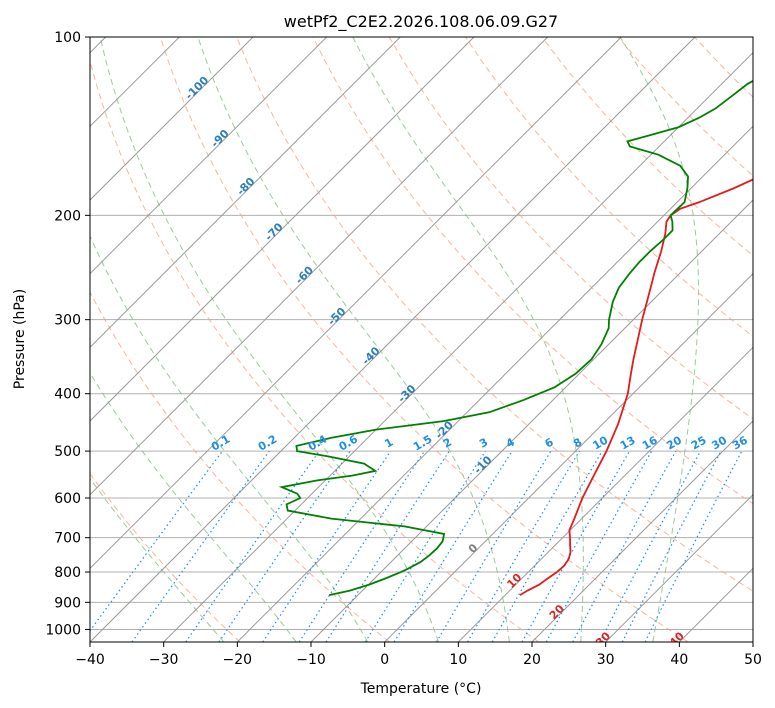 This screenshot has width=775, height=708. Describe the element at coordinates (67, 395) in the screenshot. I see `y-tick-label: 400` at that location.